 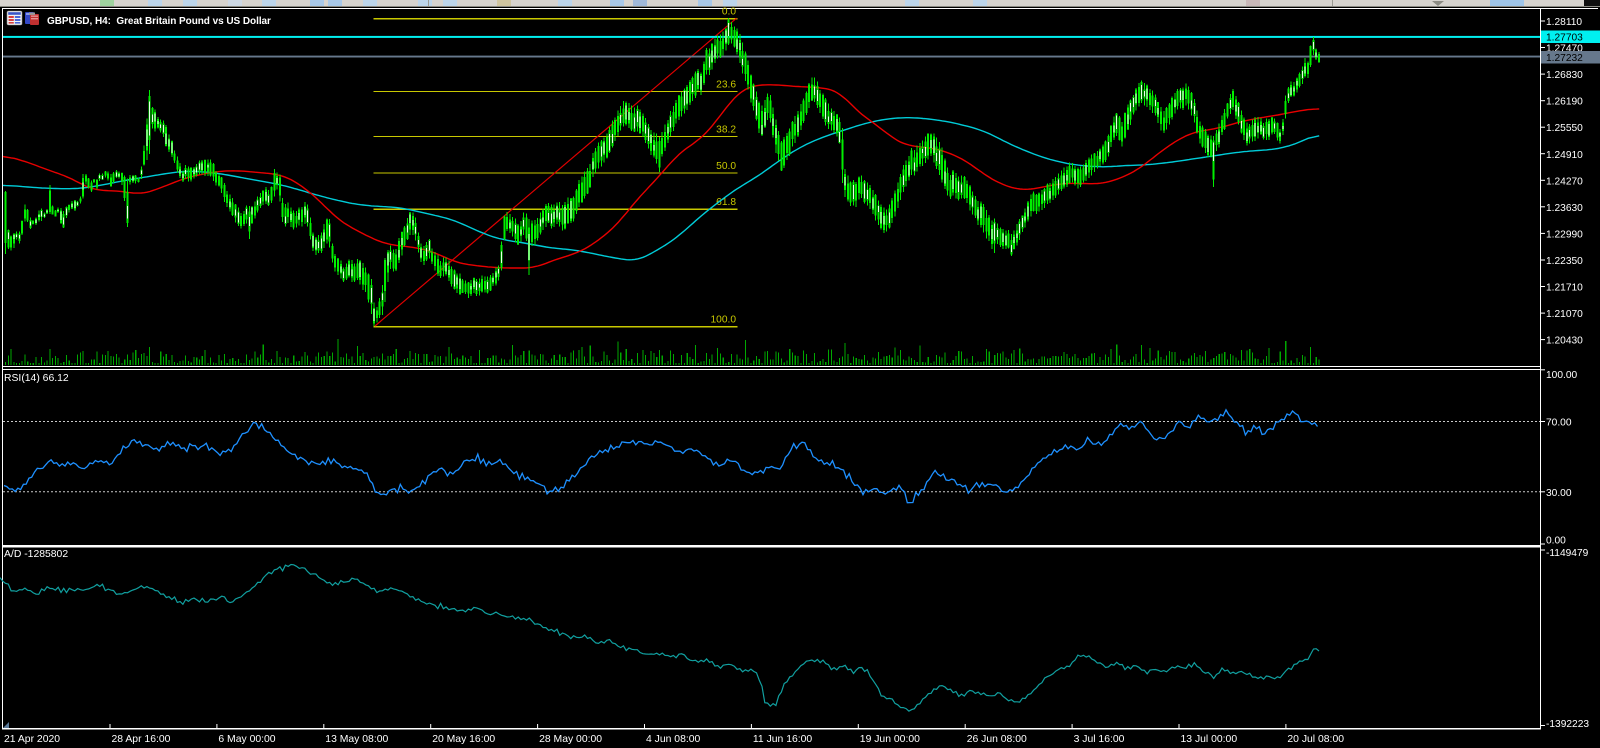 What do you see at coordinates (729, 12) in the screenshot?
I see `svg-text: 0.0` at bounding box center [729, 12].